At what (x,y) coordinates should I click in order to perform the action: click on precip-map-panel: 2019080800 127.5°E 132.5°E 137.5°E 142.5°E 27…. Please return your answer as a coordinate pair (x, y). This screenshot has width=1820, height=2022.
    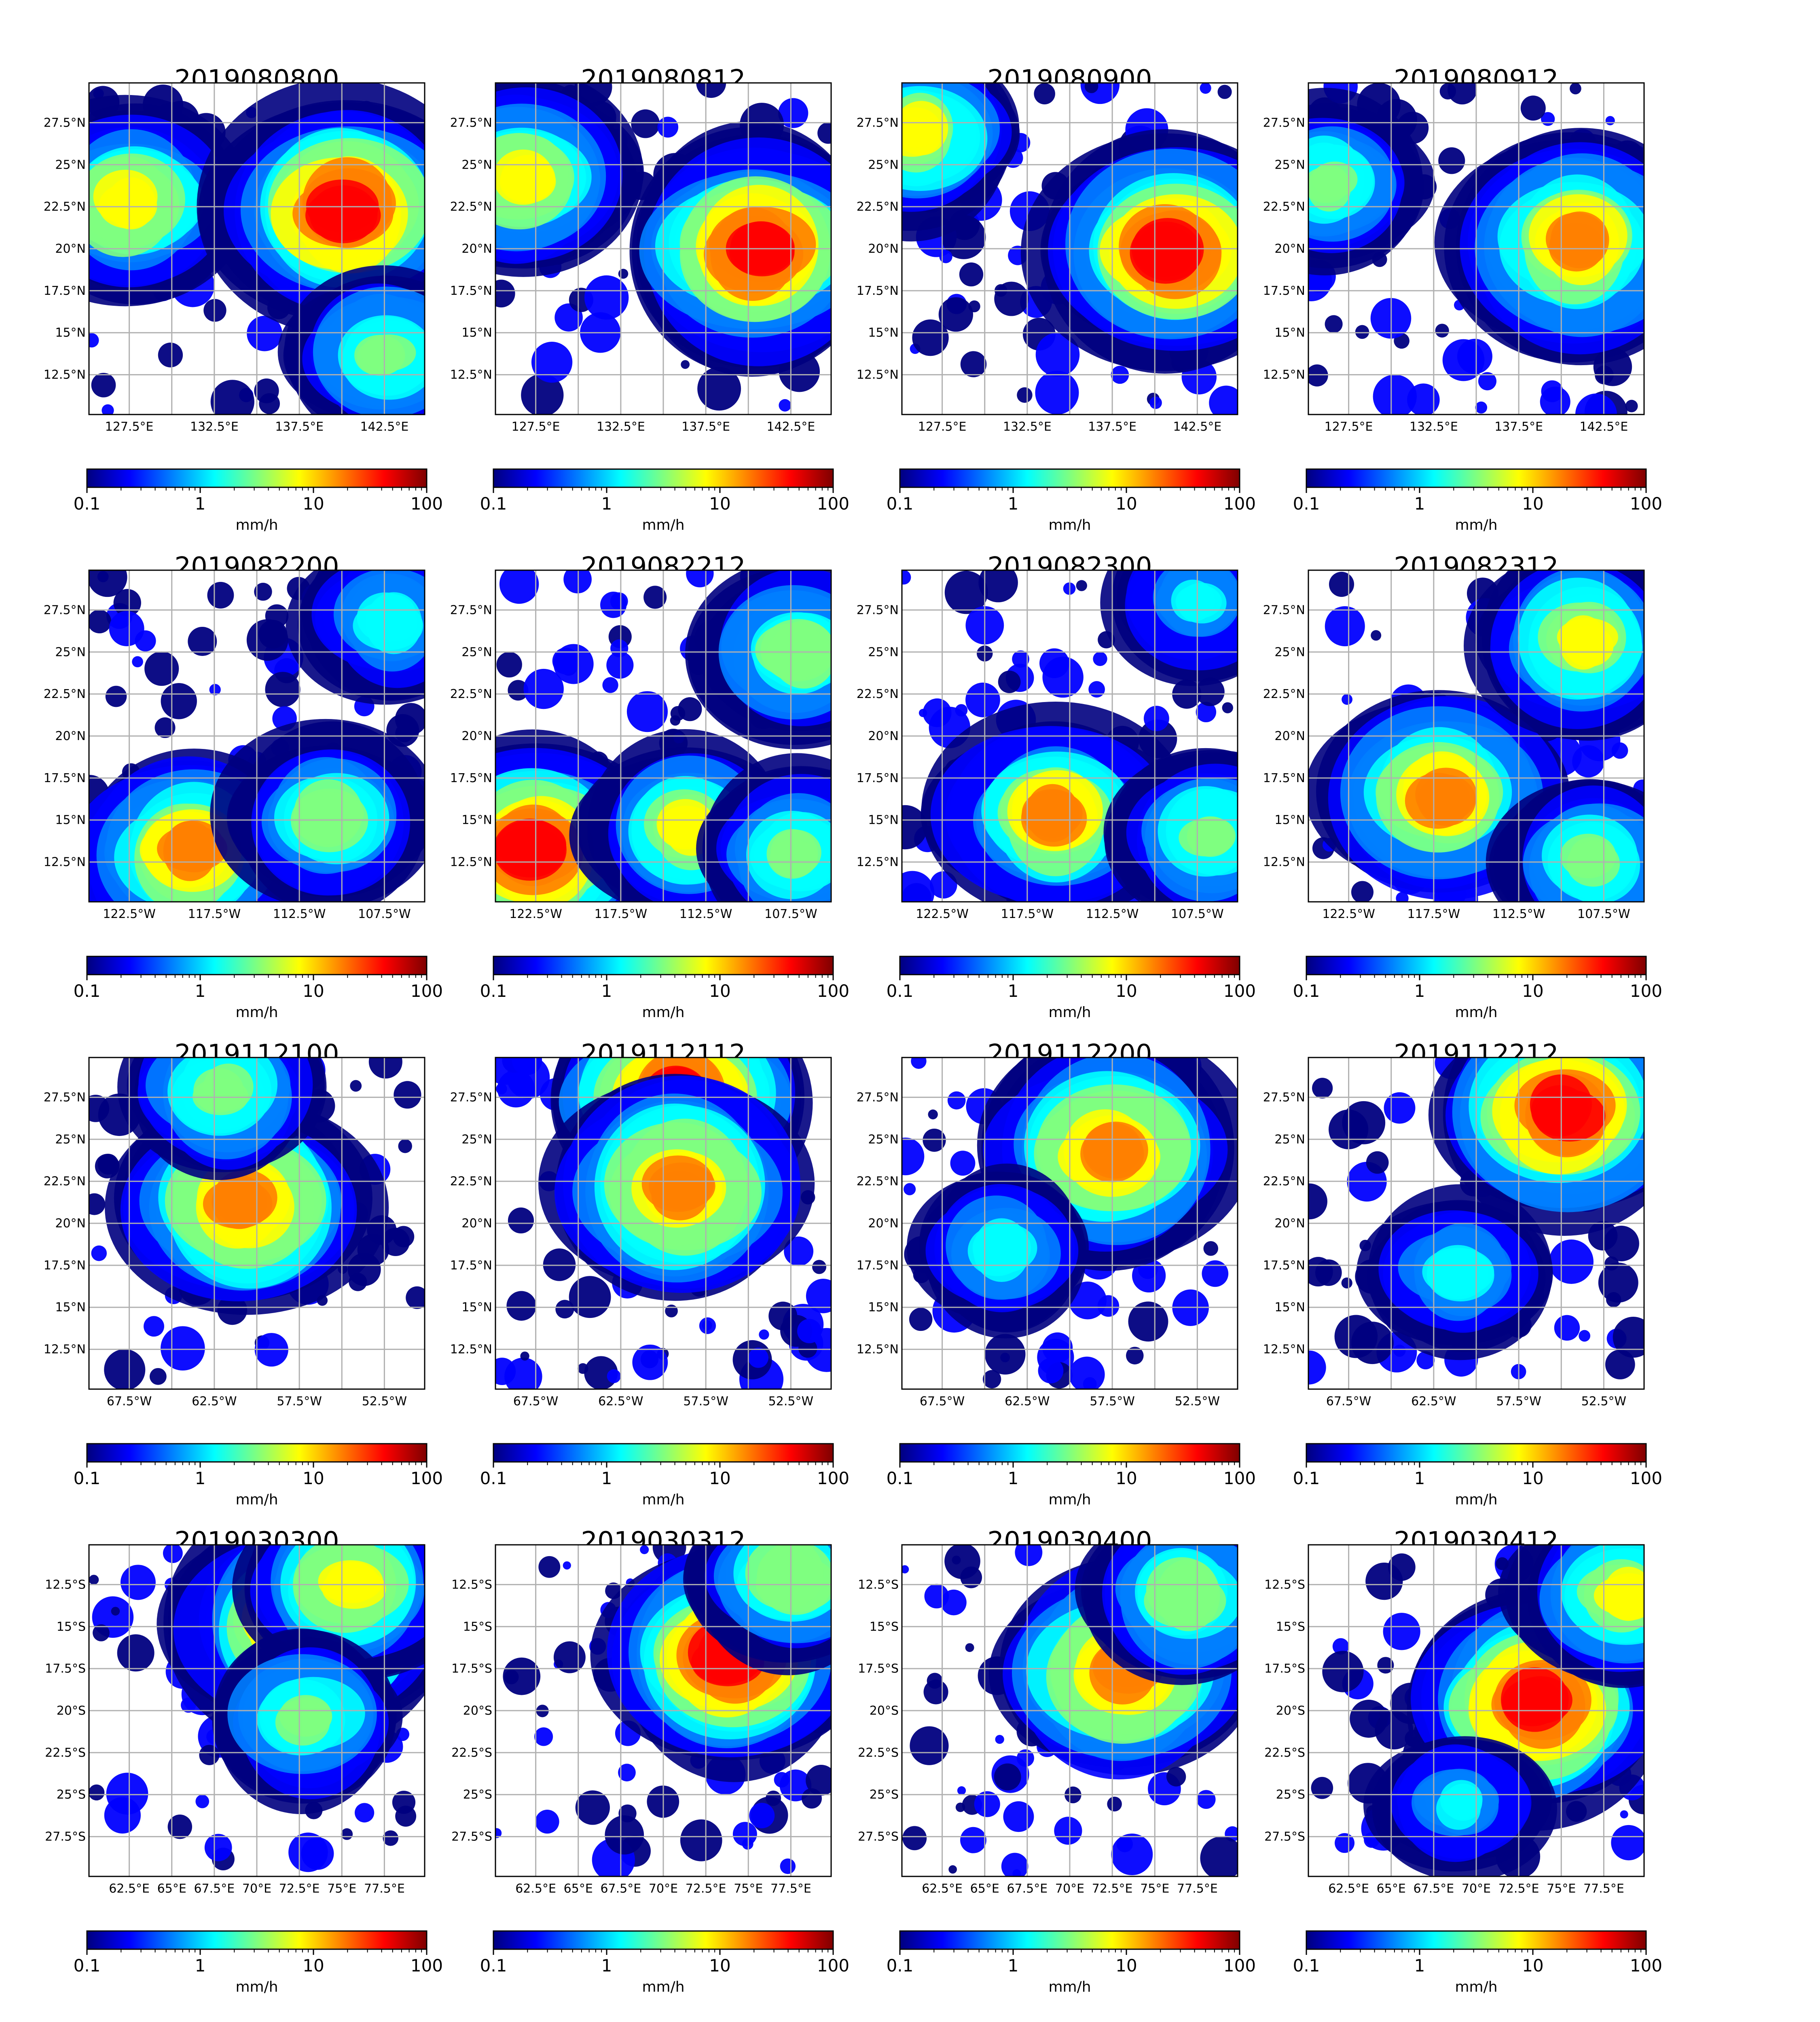
    Looking at the image, I should click on (276, 282).